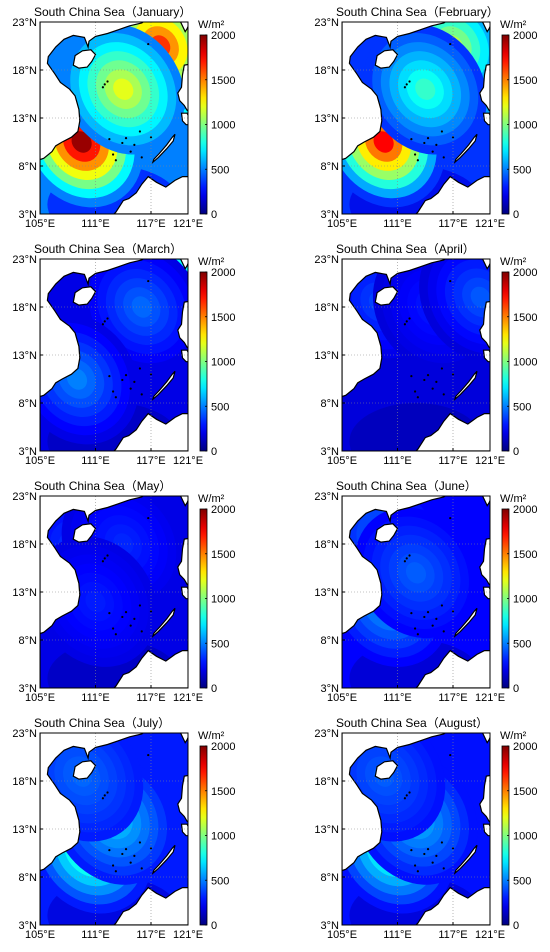 The width and height of the screenshot is (550, 952). I want to click on land, so click(416, 118).